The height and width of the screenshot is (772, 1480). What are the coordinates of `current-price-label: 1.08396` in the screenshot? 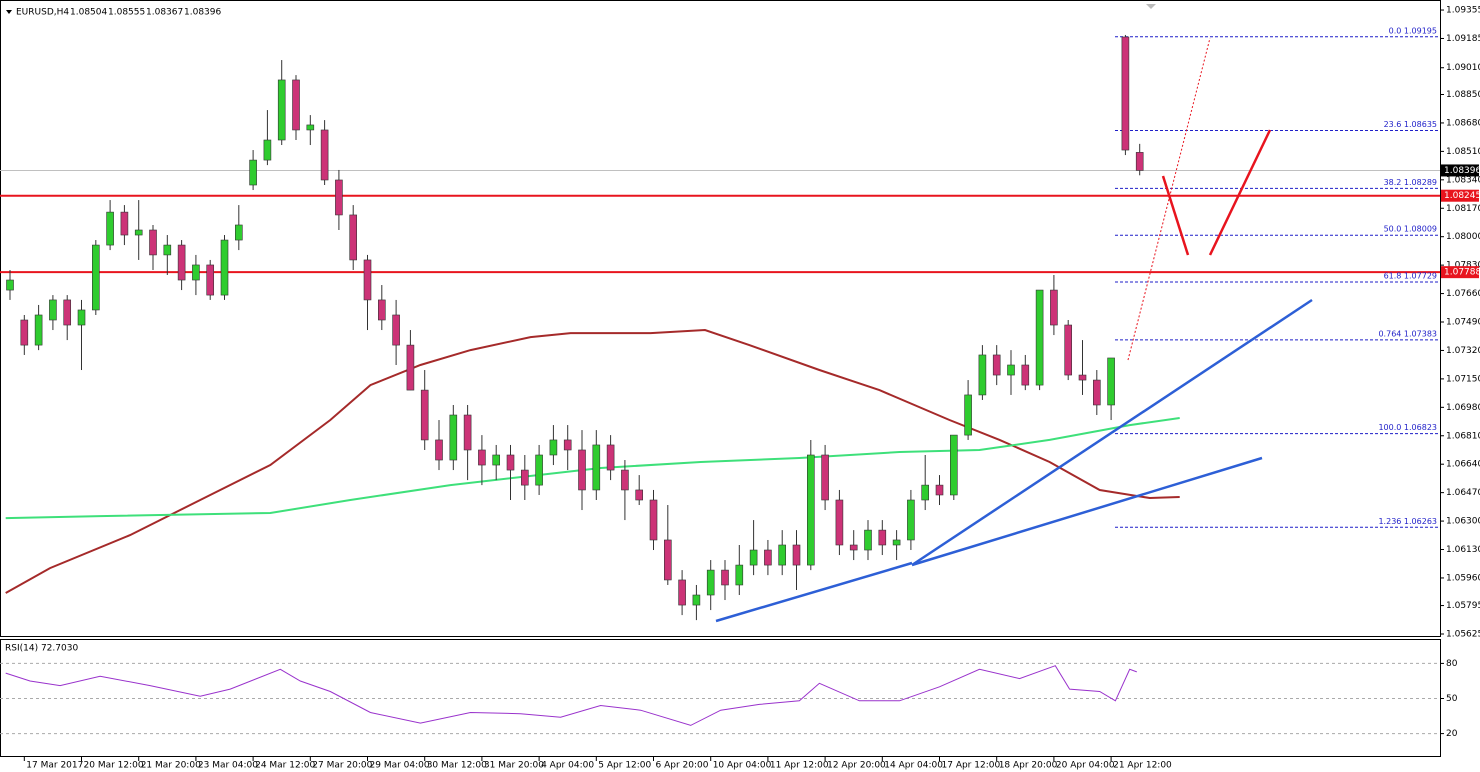 It's located at (1462, 171).